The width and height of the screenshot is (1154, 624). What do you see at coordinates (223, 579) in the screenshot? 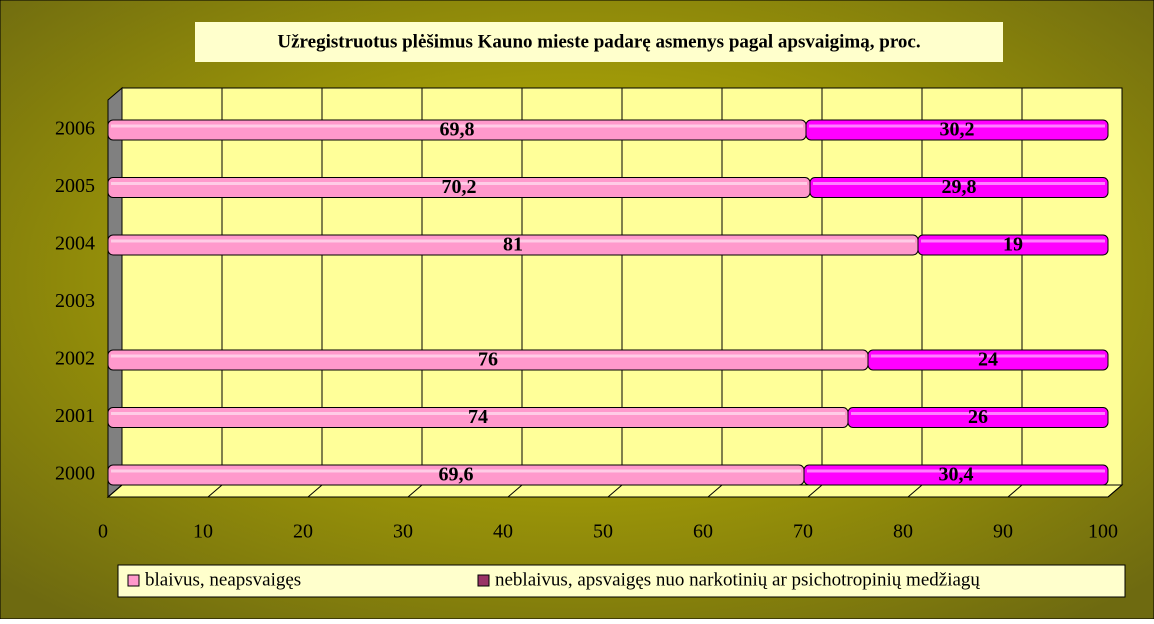
I see `legend-label: blaivus, neapsvaigęs` at bounding box center [223, 579].